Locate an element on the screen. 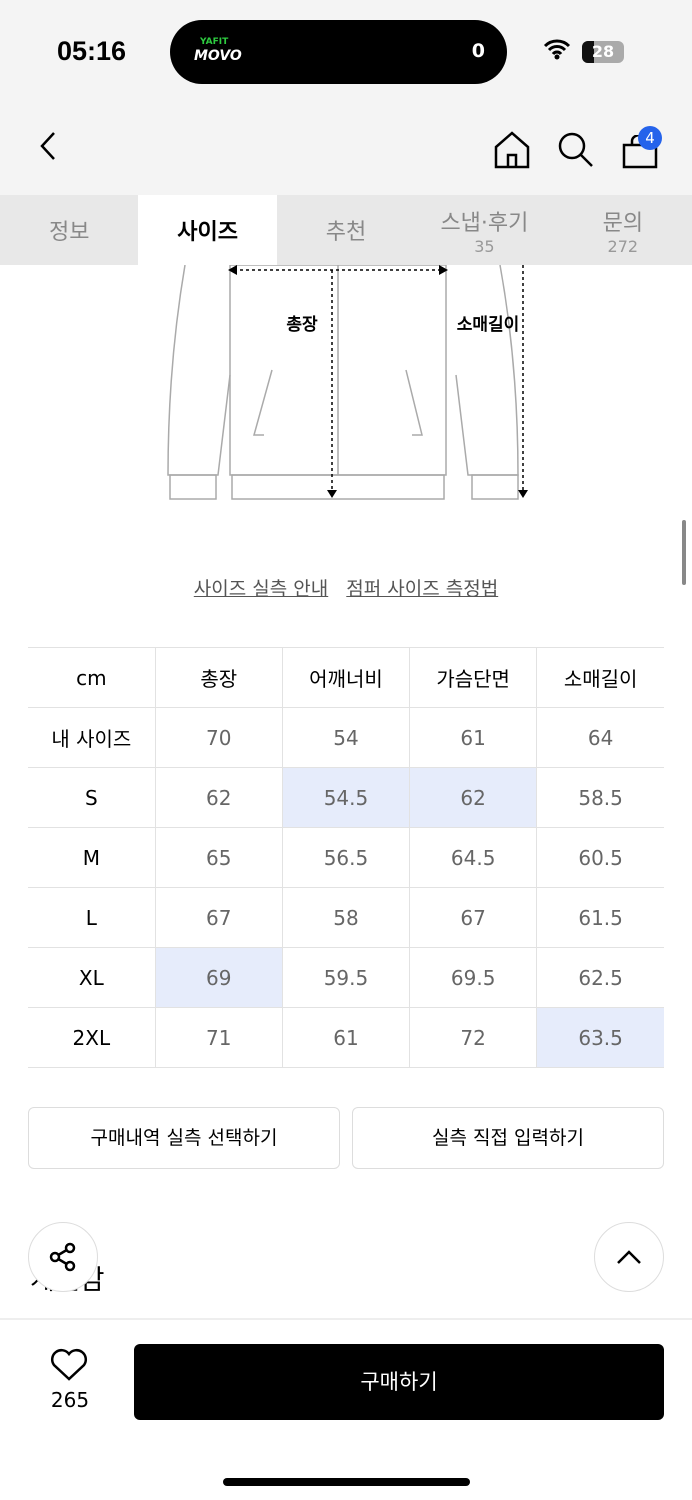 This screenshot has height=1500, width=692. top-nav is located at coordinates (346, 150).